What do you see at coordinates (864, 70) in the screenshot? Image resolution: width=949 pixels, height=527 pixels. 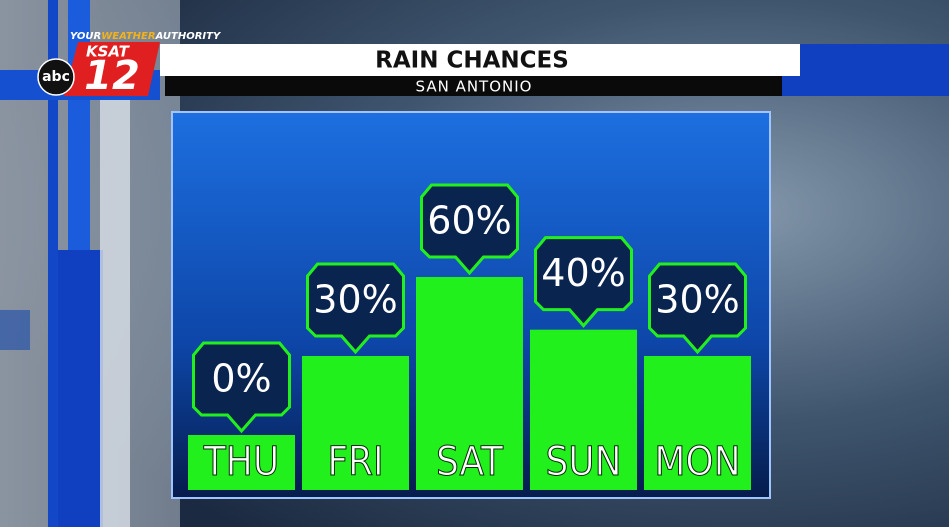 I see `header-band` at bounding box center [864, 70].